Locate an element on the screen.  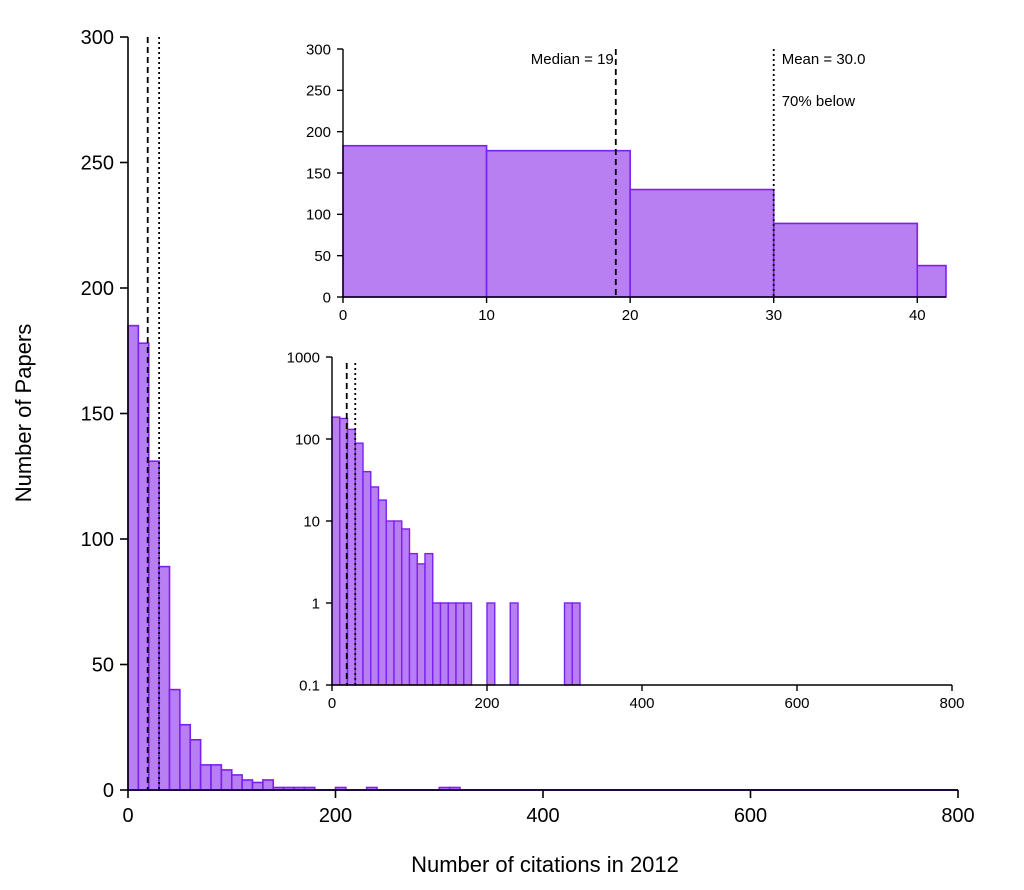
x-tick-label: 30 is located at coordinates (773, 315).